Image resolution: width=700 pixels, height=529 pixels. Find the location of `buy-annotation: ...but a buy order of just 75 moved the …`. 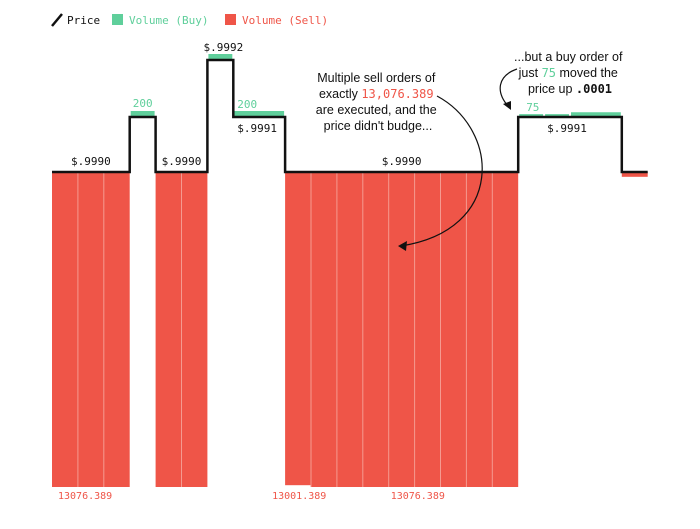

buy-annotation: ...but a buy order of just 75 moved the … is located at coordinates (562, 80).